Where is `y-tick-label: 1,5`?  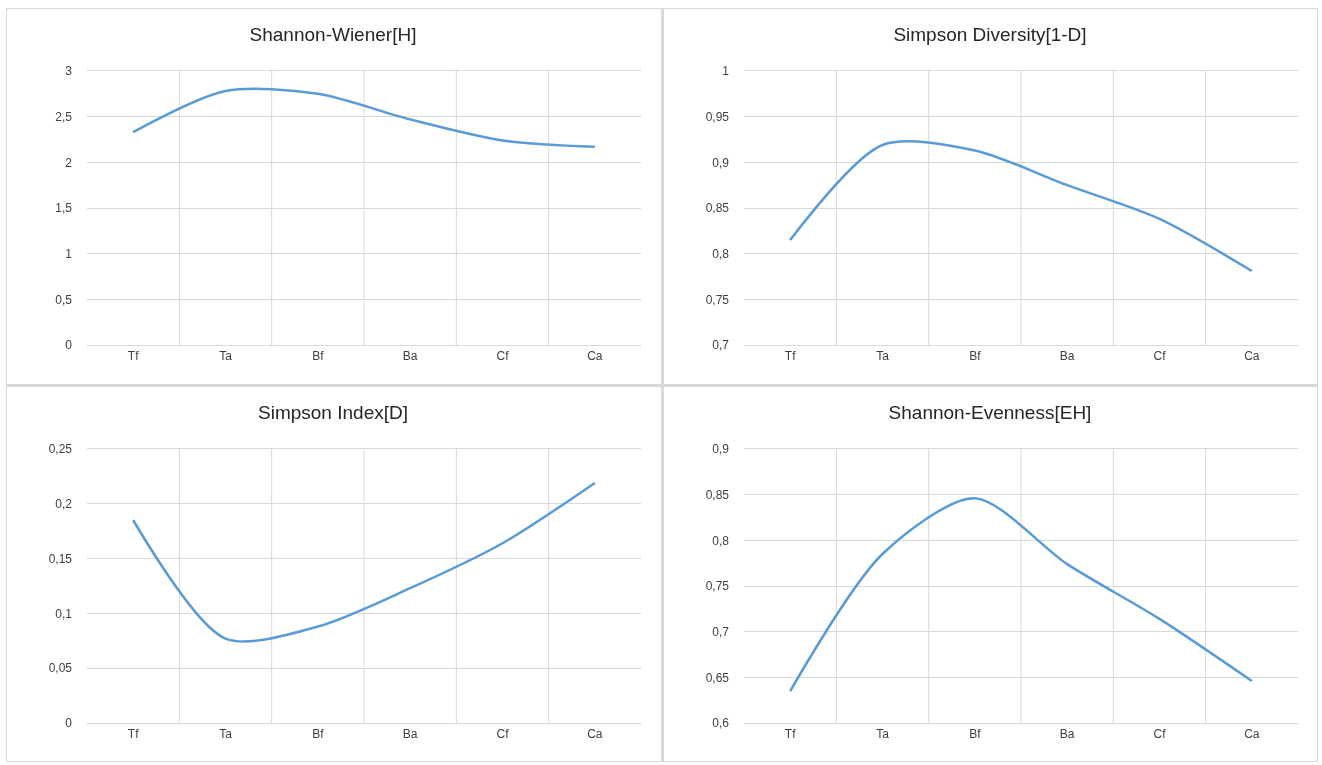
y-tick-label: 1,5 is located at coordinates (64, 208).